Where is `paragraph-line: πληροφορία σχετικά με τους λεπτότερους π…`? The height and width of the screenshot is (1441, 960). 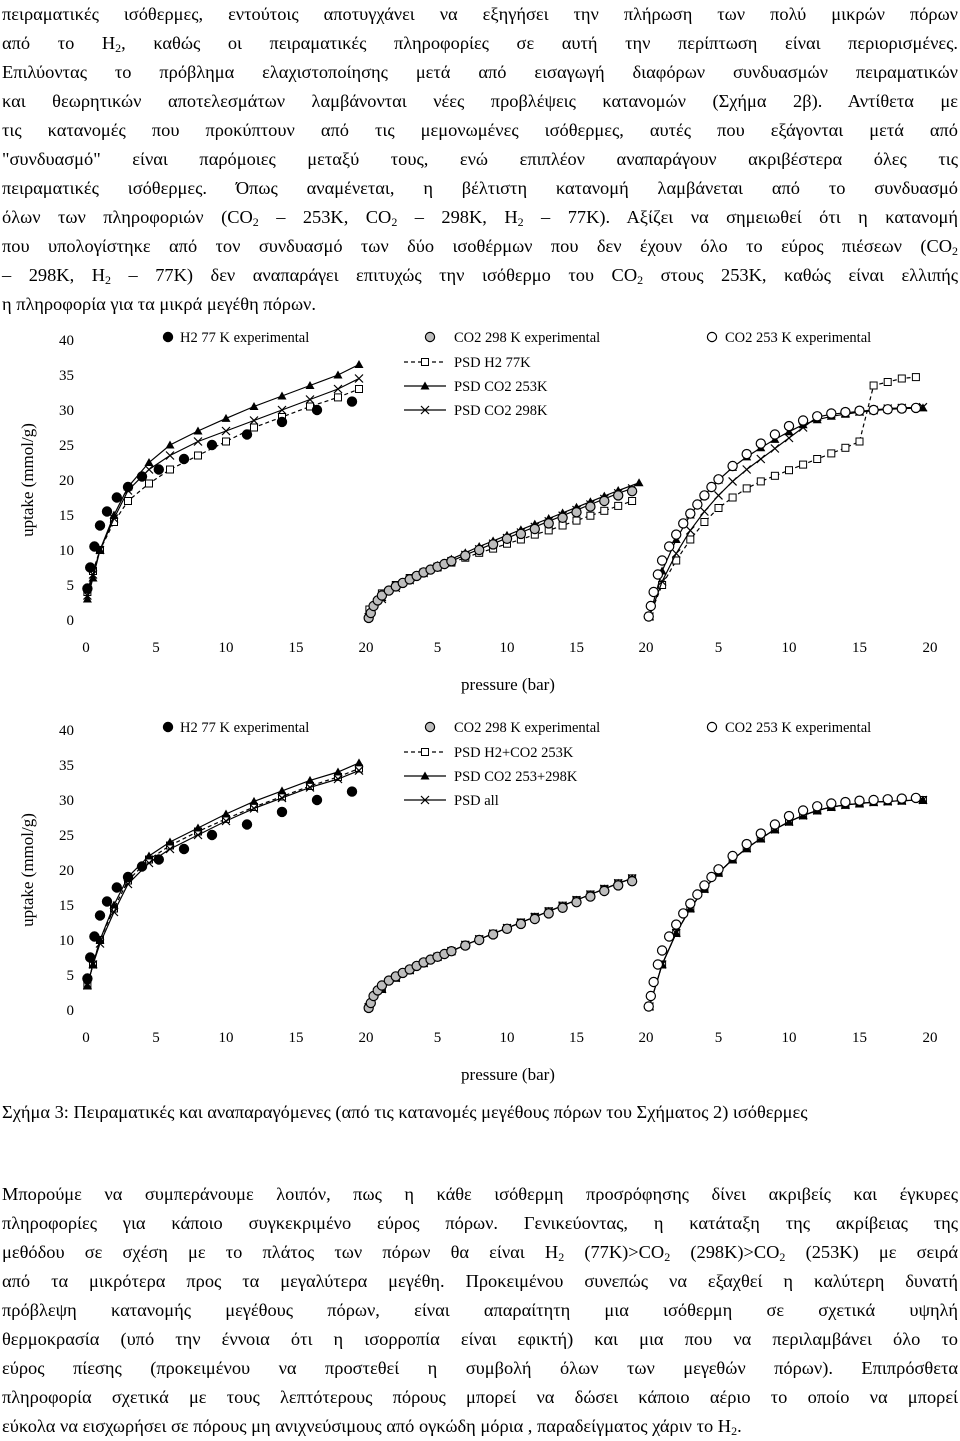
paragraph-line: πληροφορία σχετικά με τους λεπτότερους π… is located at coordinates (480, 1397).